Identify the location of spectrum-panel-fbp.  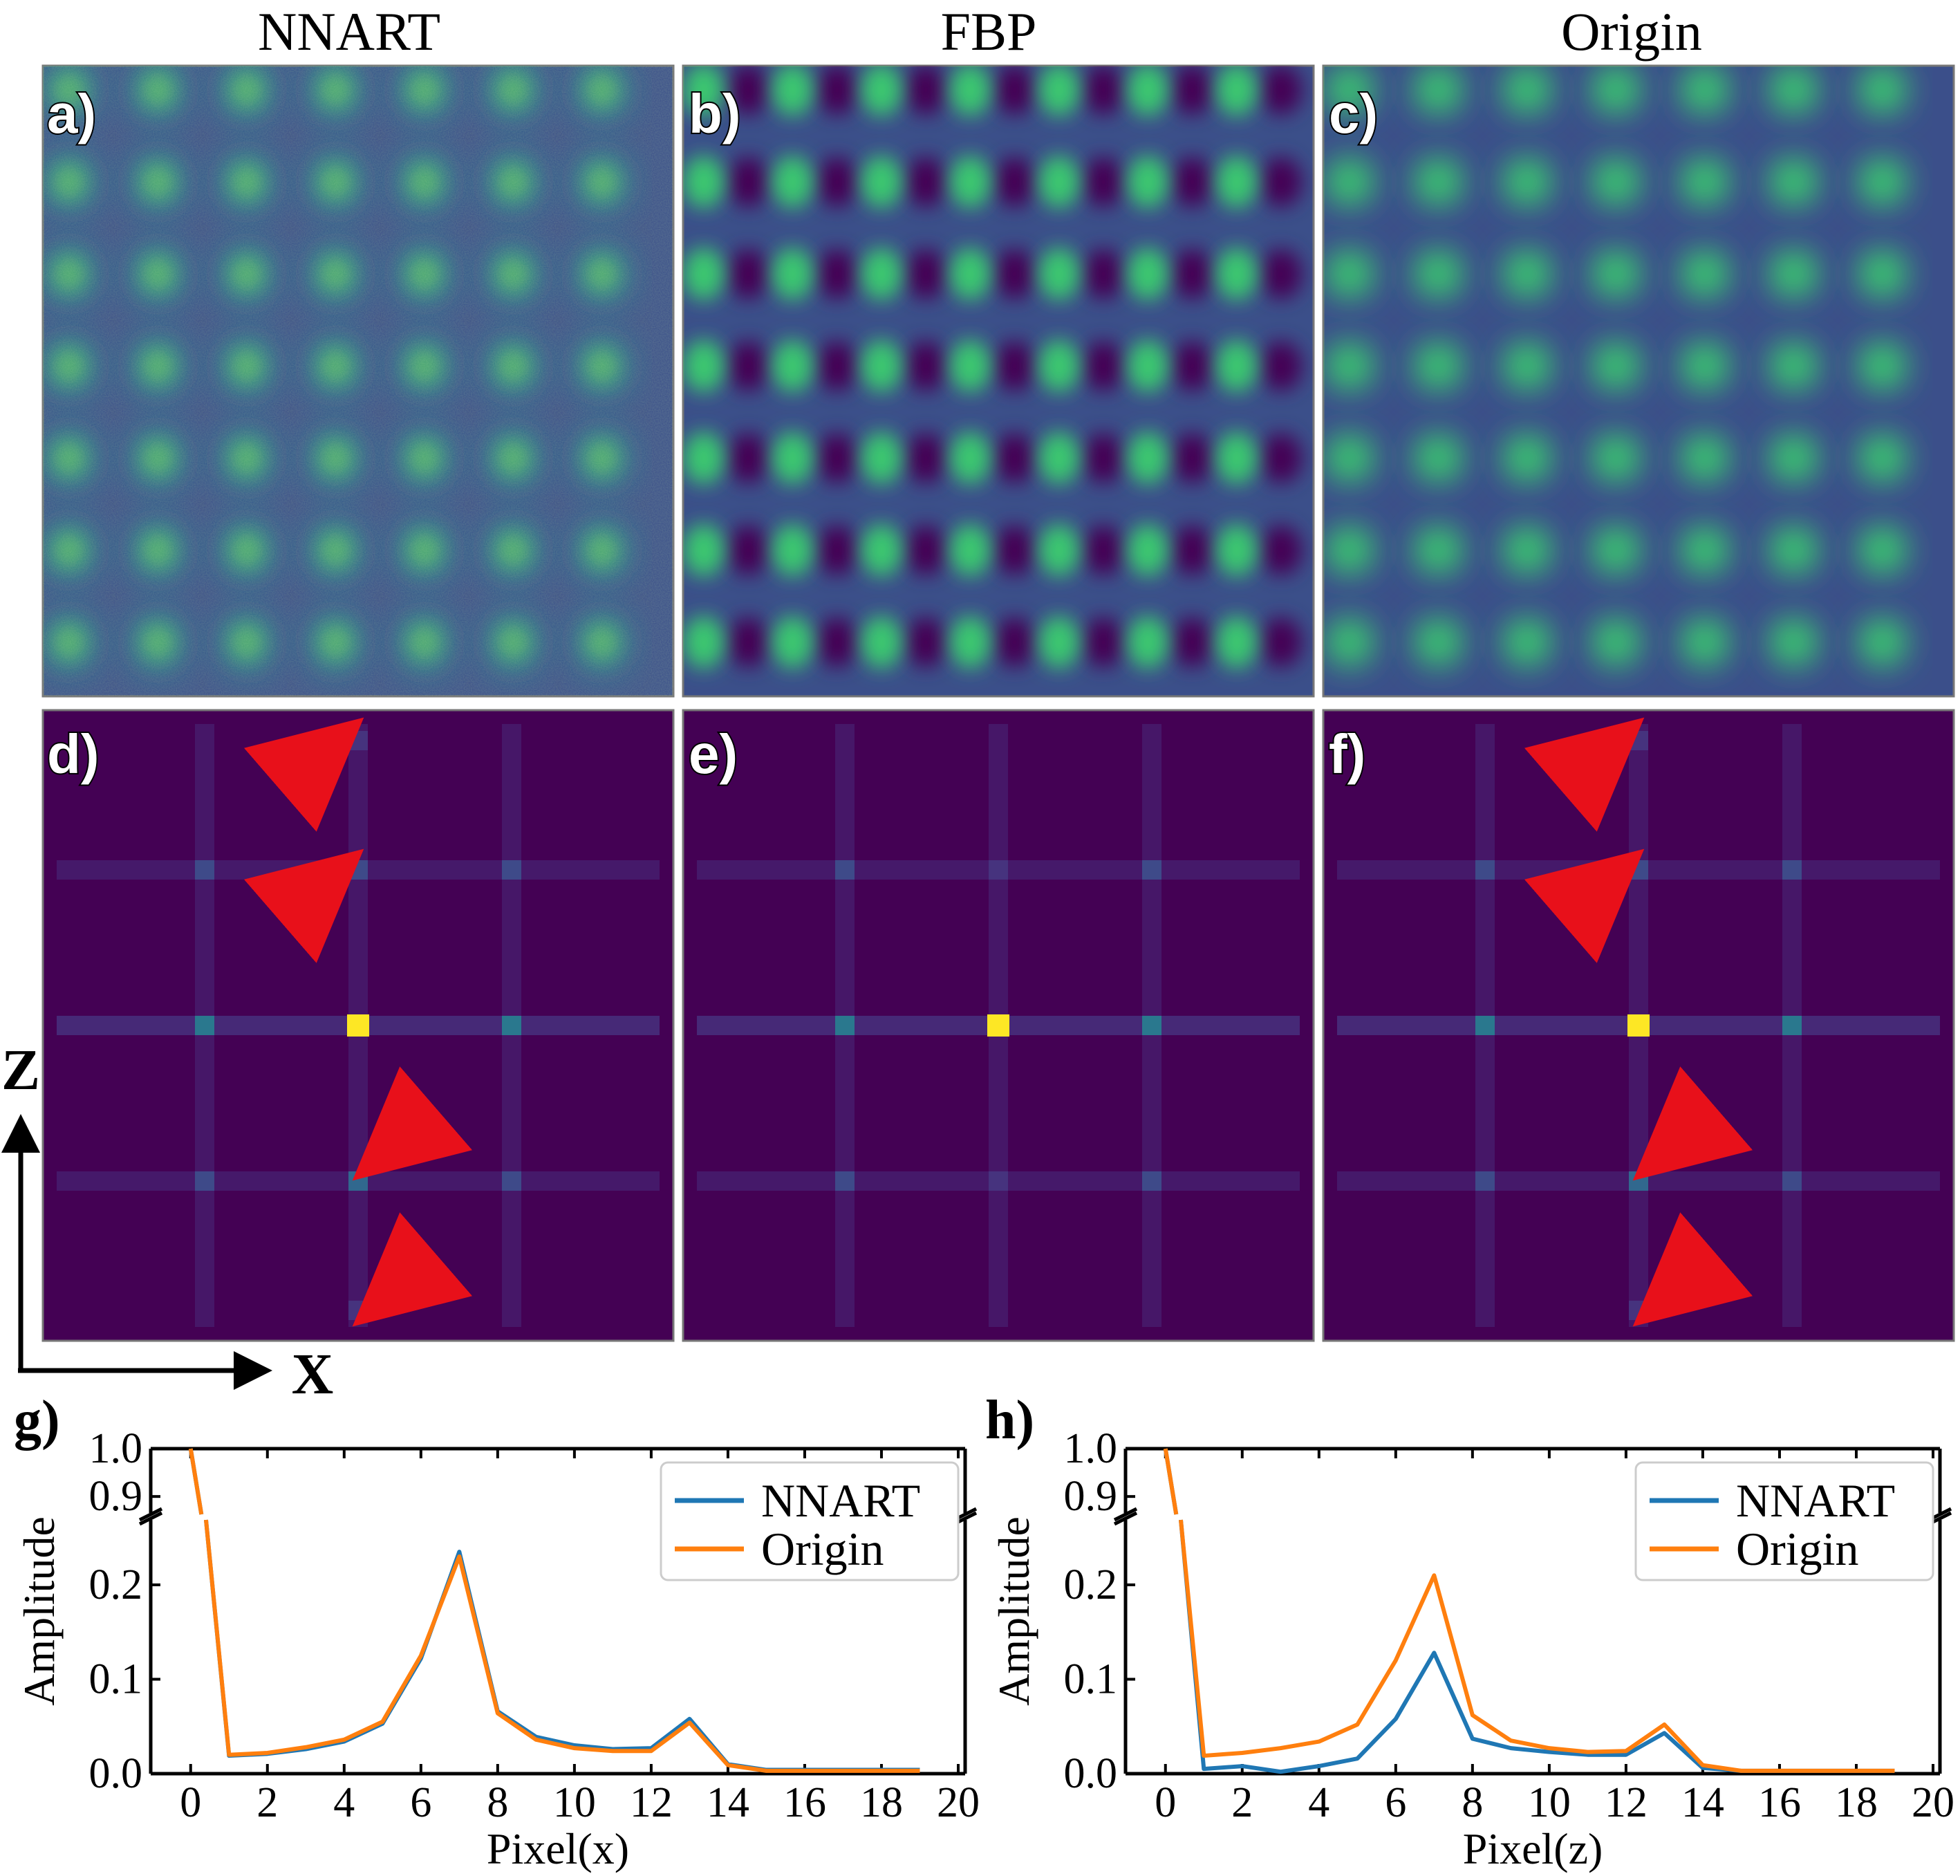
(998, 1025).